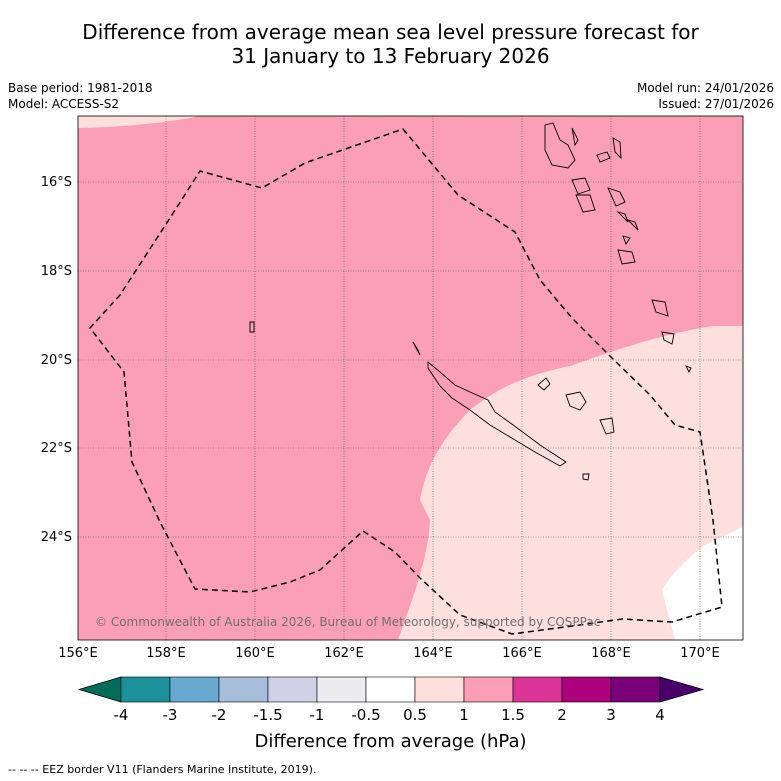  I want to click on lat-label: 16°S, so click(56, 182).